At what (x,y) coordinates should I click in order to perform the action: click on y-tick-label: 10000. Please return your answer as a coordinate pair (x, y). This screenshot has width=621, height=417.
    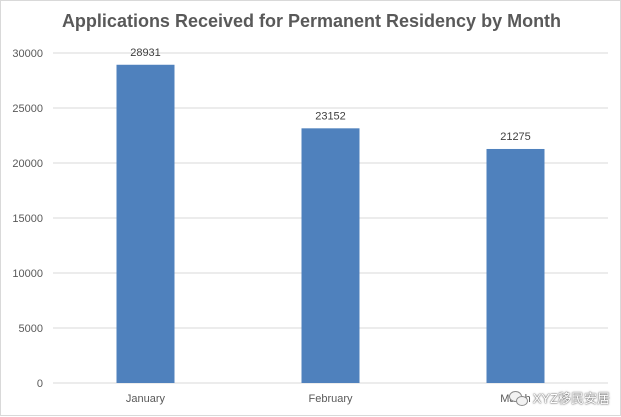
    Looking at the image, I should click on (27, 274).